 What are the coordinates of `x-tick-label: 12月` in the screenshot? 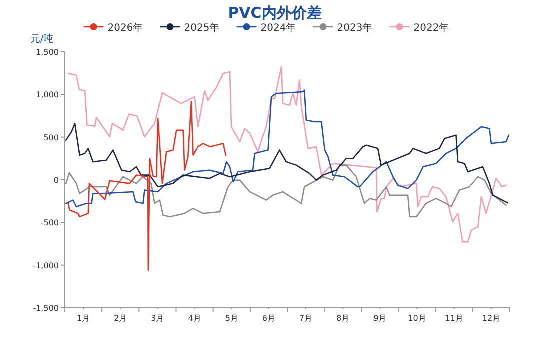 It's located at (491, 318).